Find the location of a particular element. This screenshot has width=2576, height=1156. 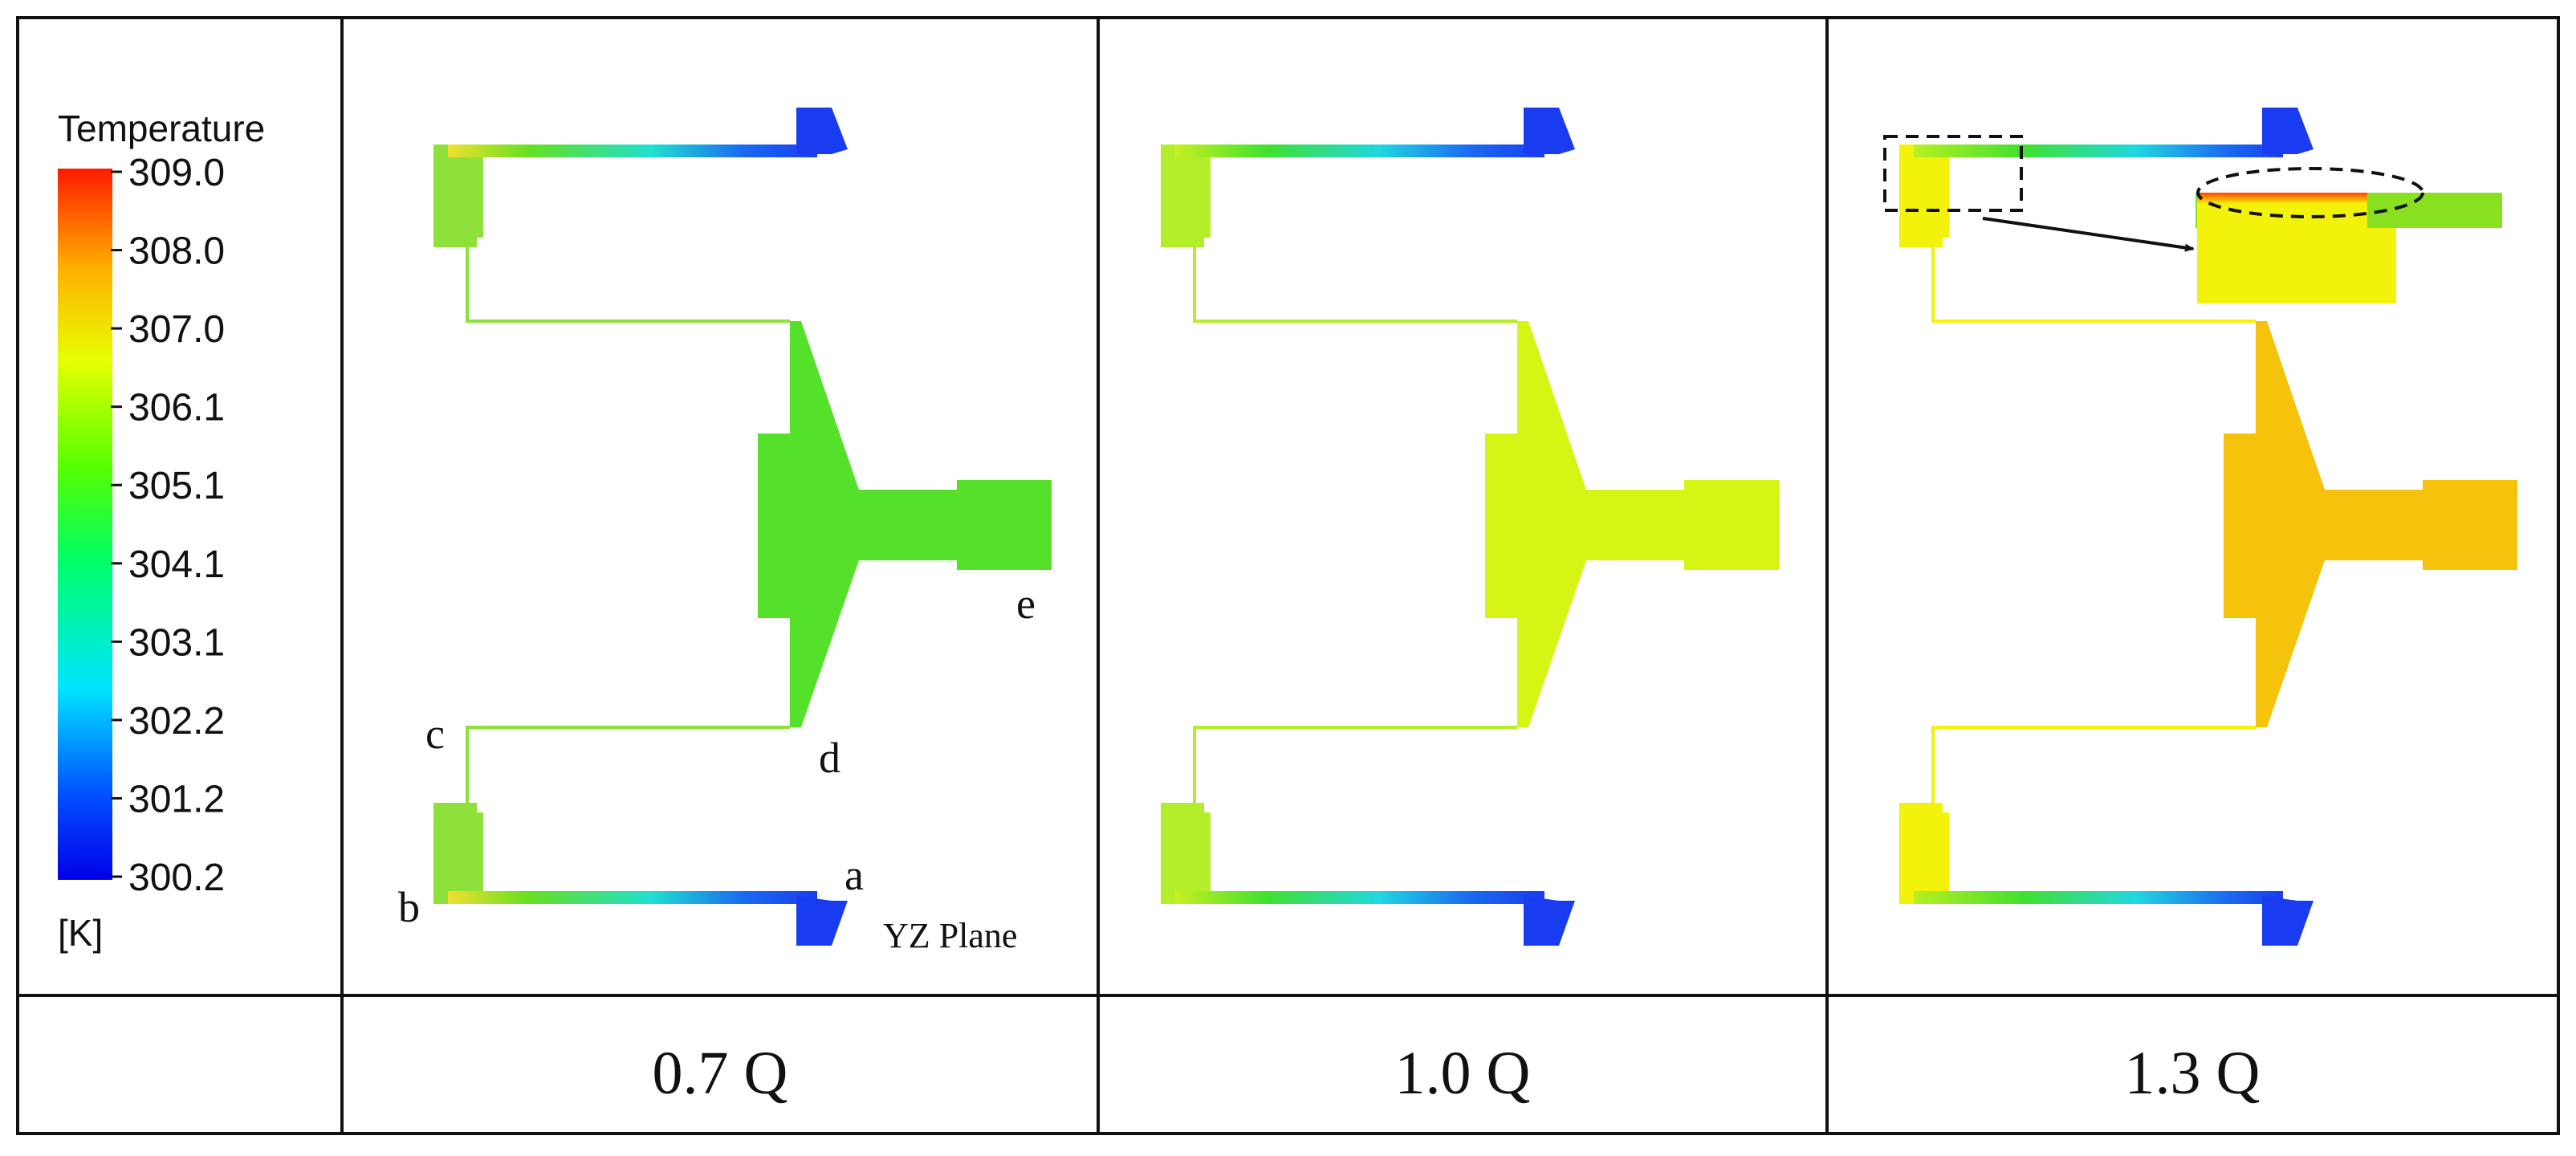

legend-tick-label: 304.1 is located at coordinates (176, 564).